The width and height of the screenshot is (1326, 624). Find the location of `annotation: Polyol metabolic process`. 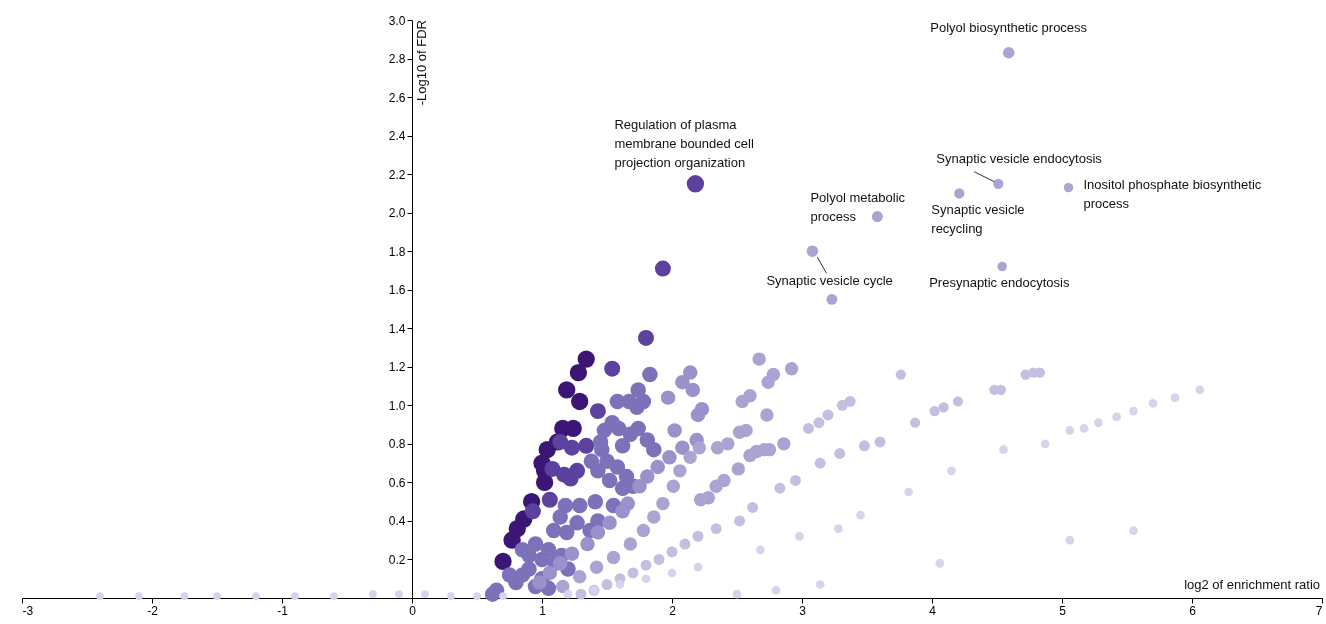

annotation: Polyol metabolic process is located at coordinates (858, 206).